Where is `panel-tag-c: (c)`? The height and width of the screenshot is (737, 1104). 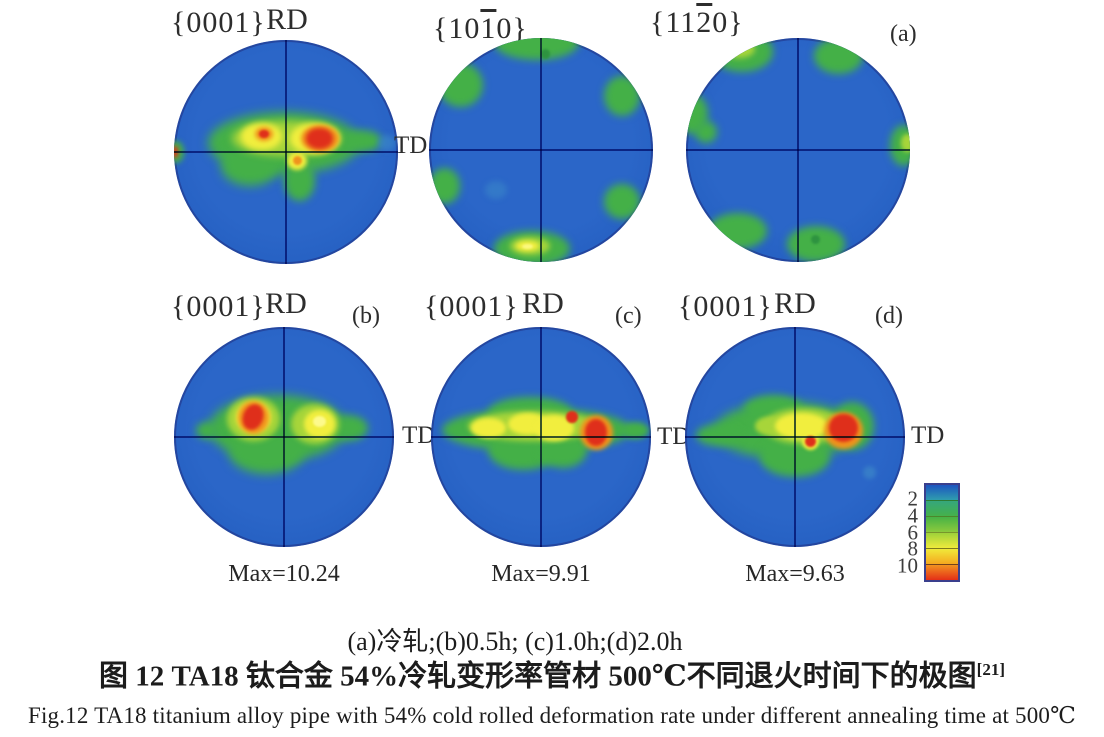 panel-tag-c: (c) is located at coordinates (628, 316).